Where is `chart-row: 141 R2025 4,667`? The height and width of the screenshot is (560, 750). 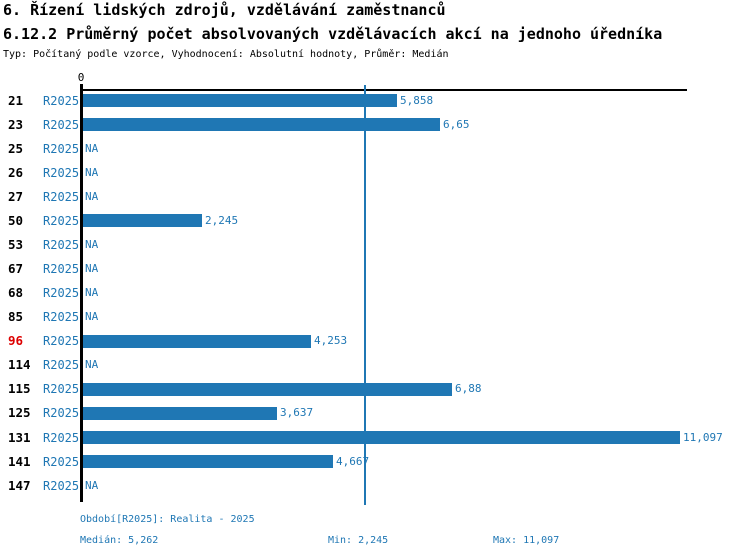 chart-row: 141 R2025 4,667 is located at coordinates (375, 462).